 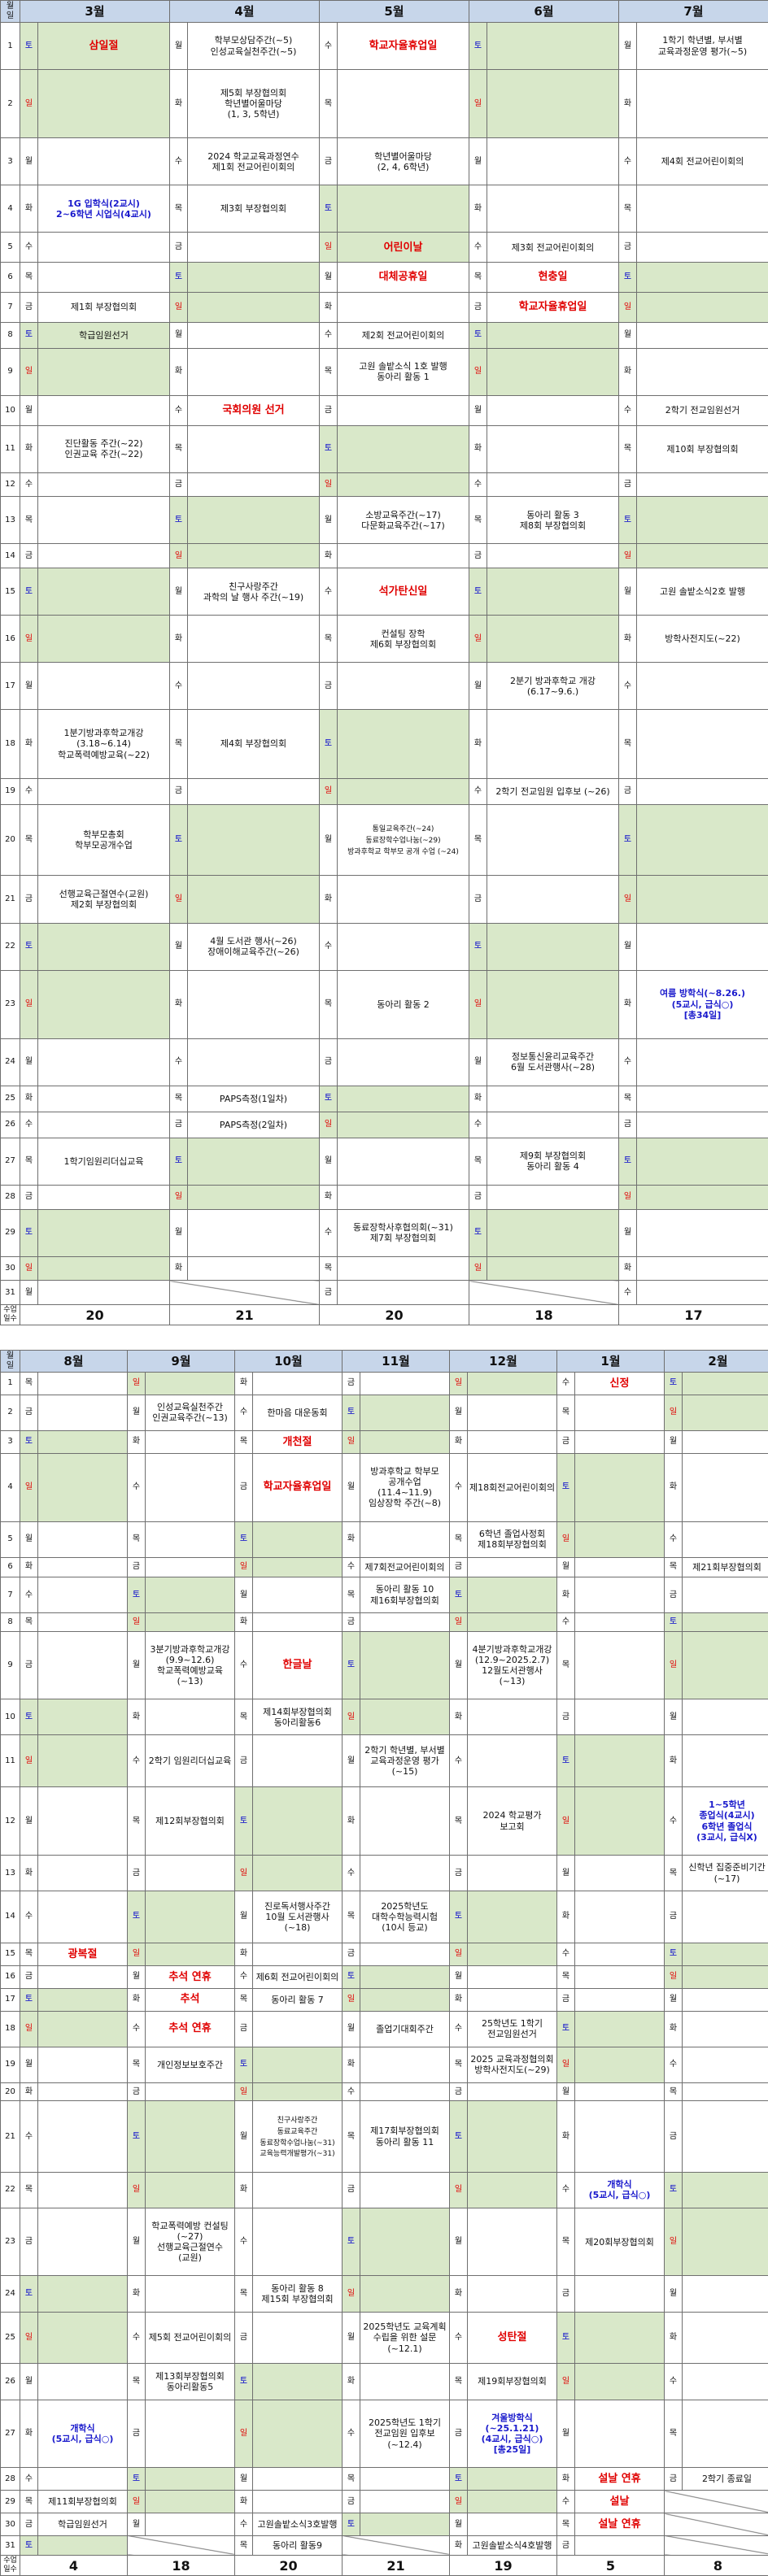 What do you see at coordinates (298, 1413) in the screenshot?
I see `event-cell: 한마음 대운동회` at bounding box center [298, 1413].